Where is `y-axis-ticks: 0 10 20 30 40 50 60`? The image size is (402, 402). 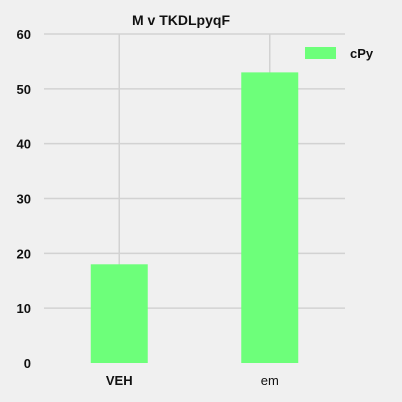
y-axis-ticks: 0 10 20 30 40 50 60 is located at coordinates (24, 199).